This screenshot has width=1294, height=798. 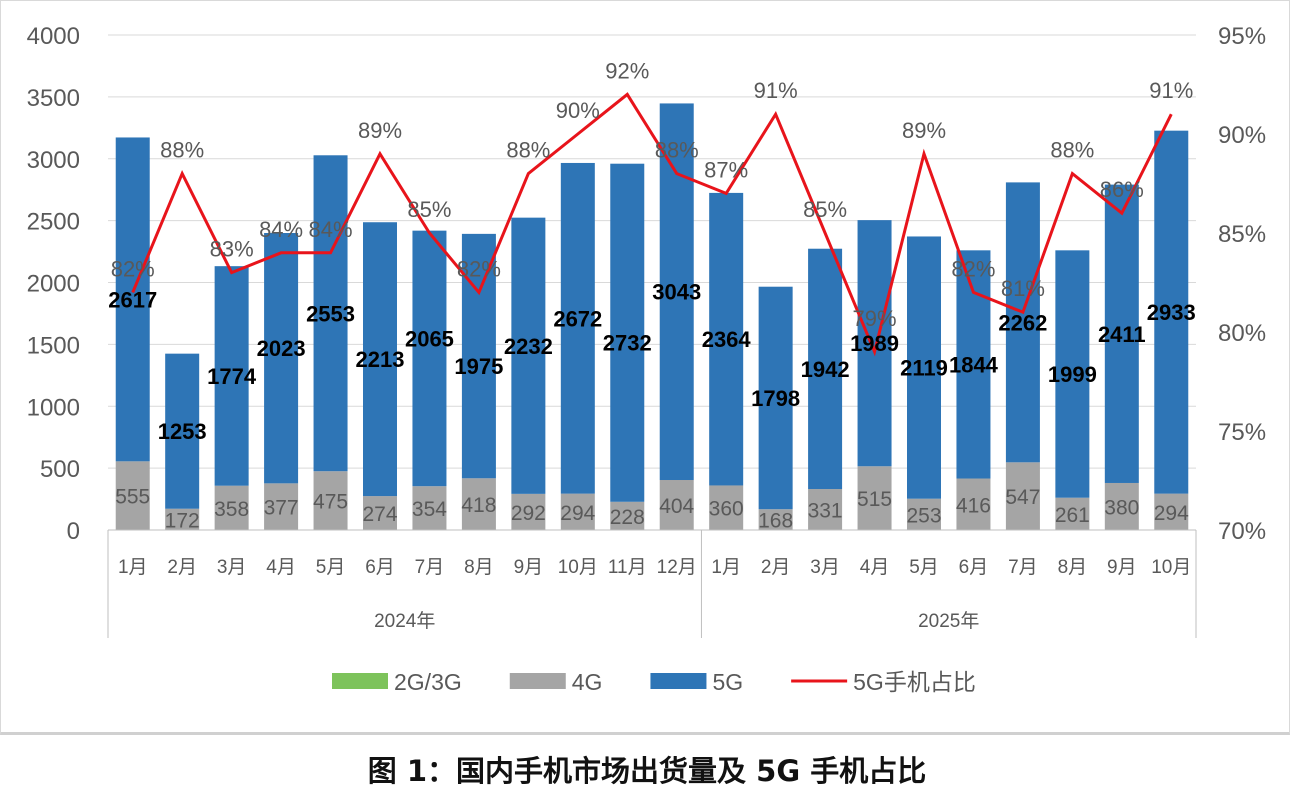 I want to click on data-label-5g: 2617, so click(x=132, y=299).